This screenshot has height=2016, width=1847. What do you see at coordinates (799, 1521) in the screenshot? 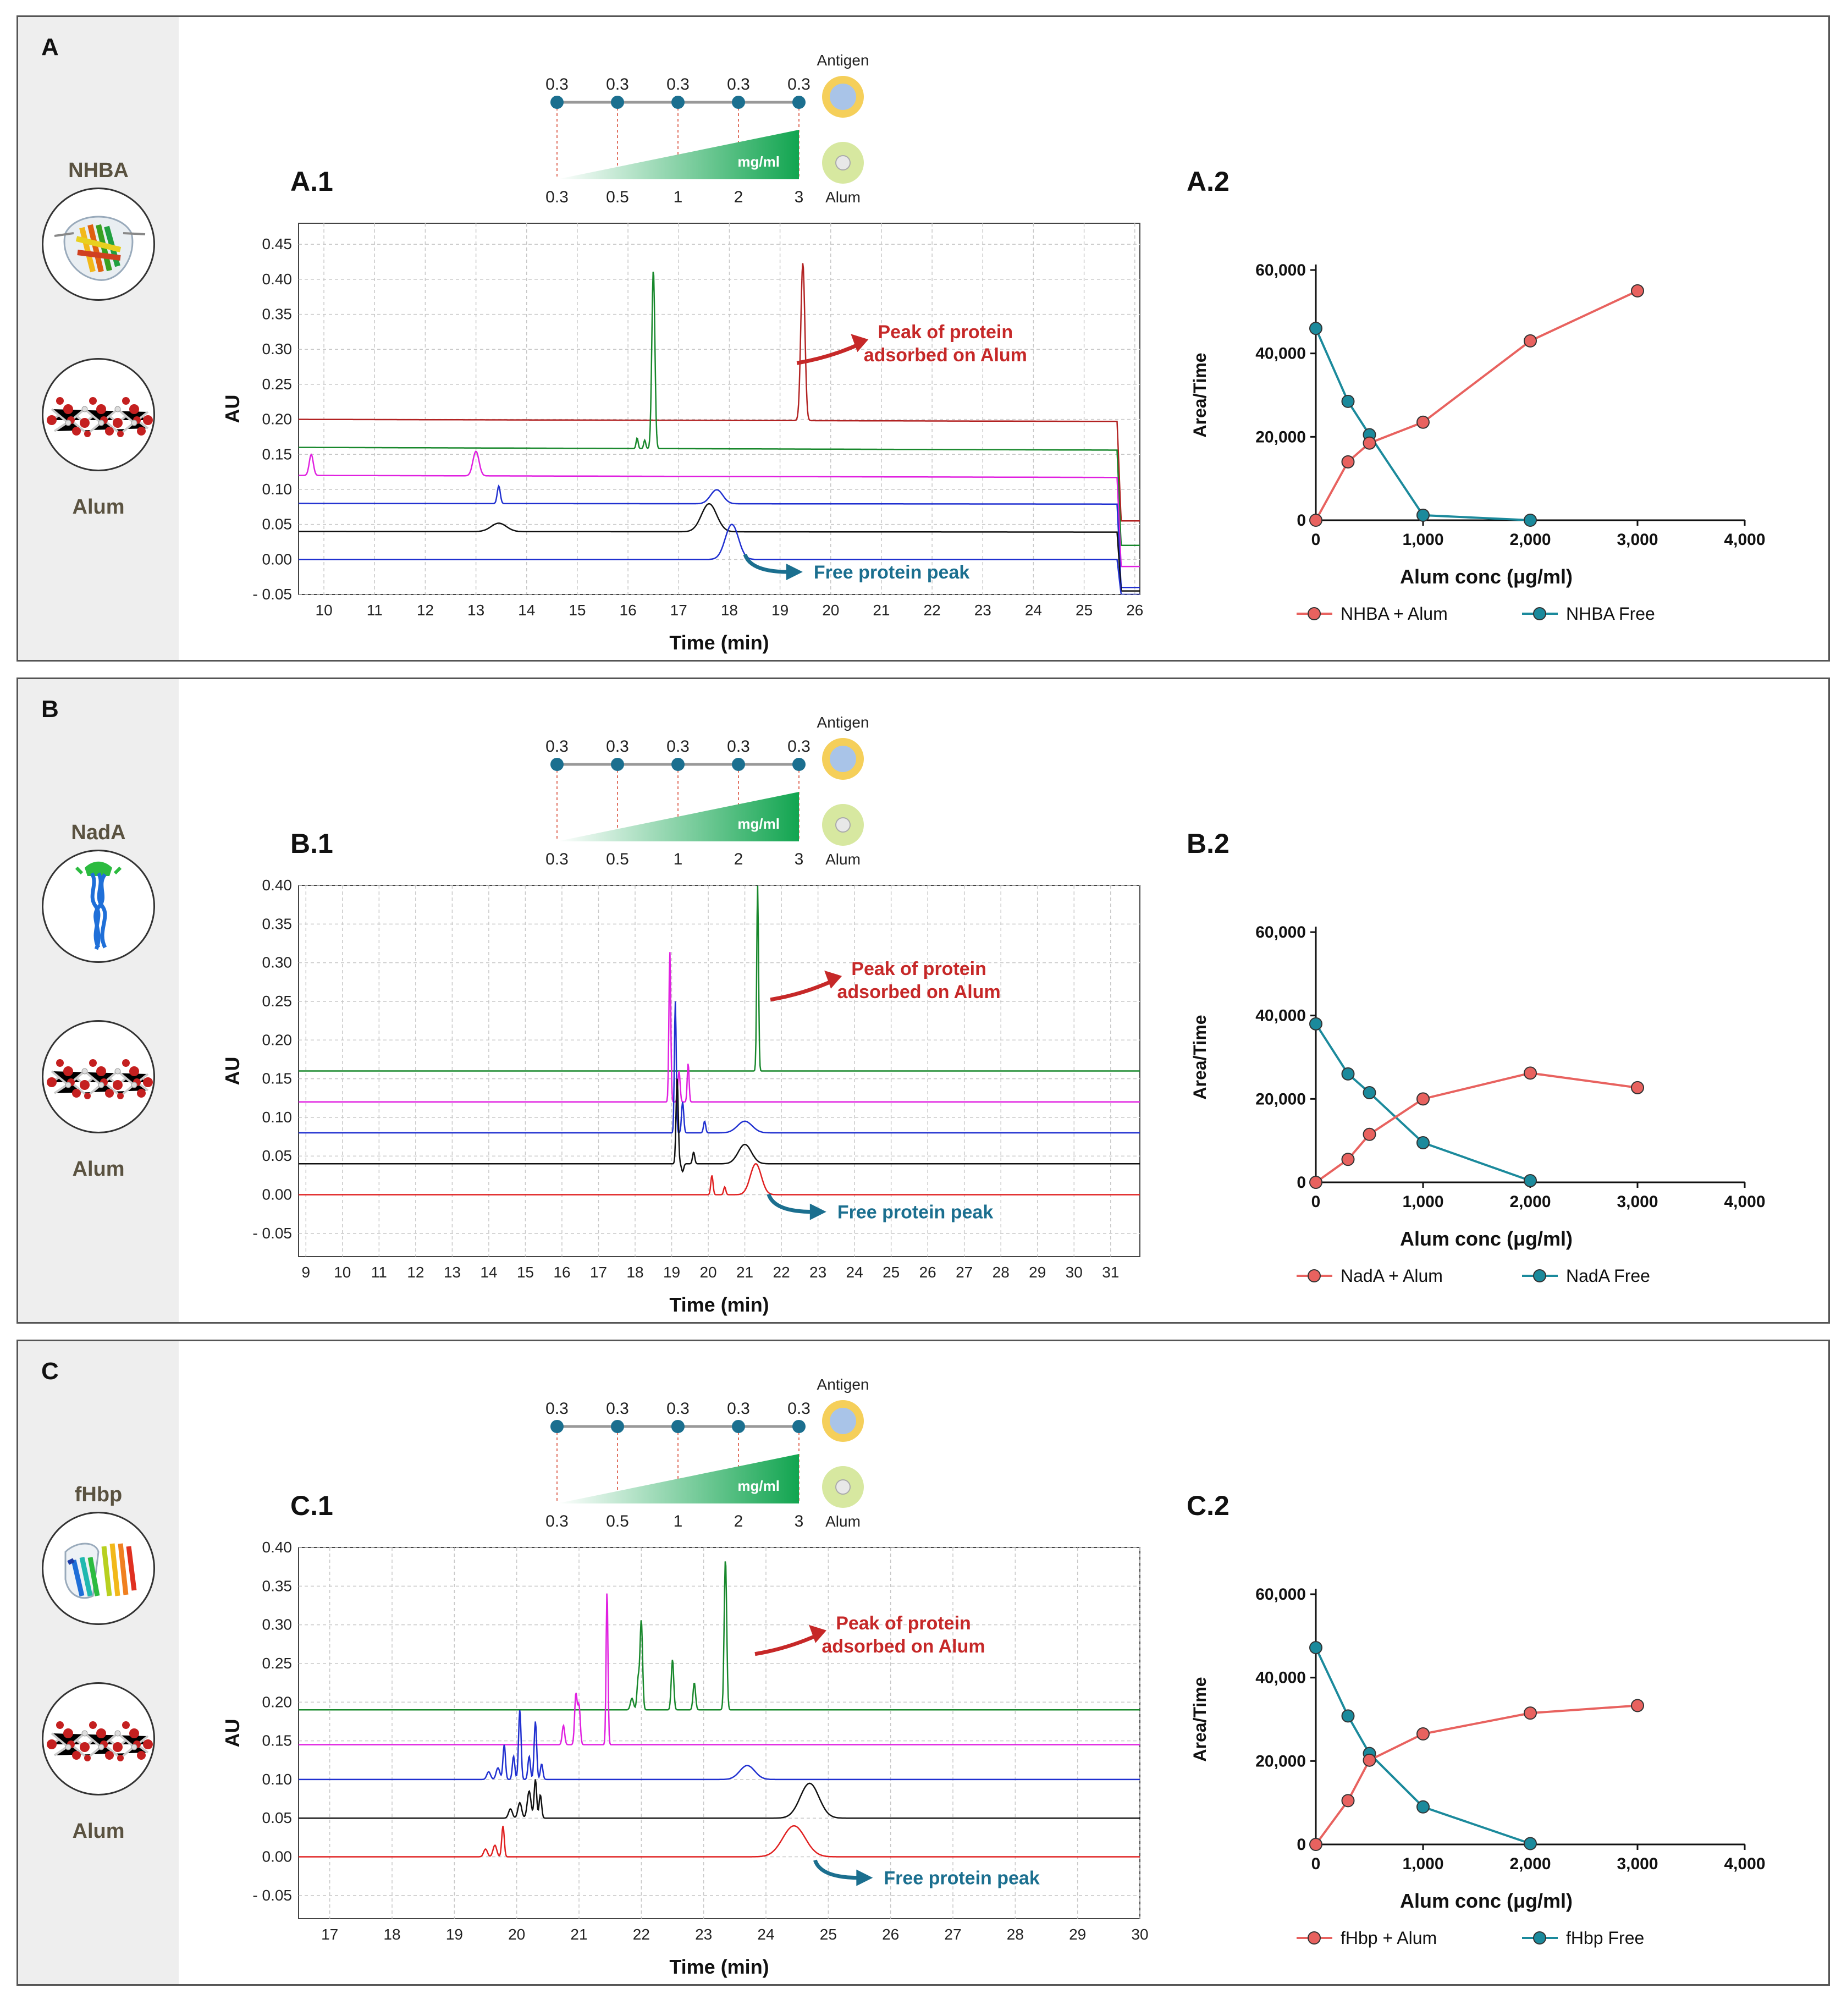
I see `bottom-value: 3` at bounding box center [799, 1521].